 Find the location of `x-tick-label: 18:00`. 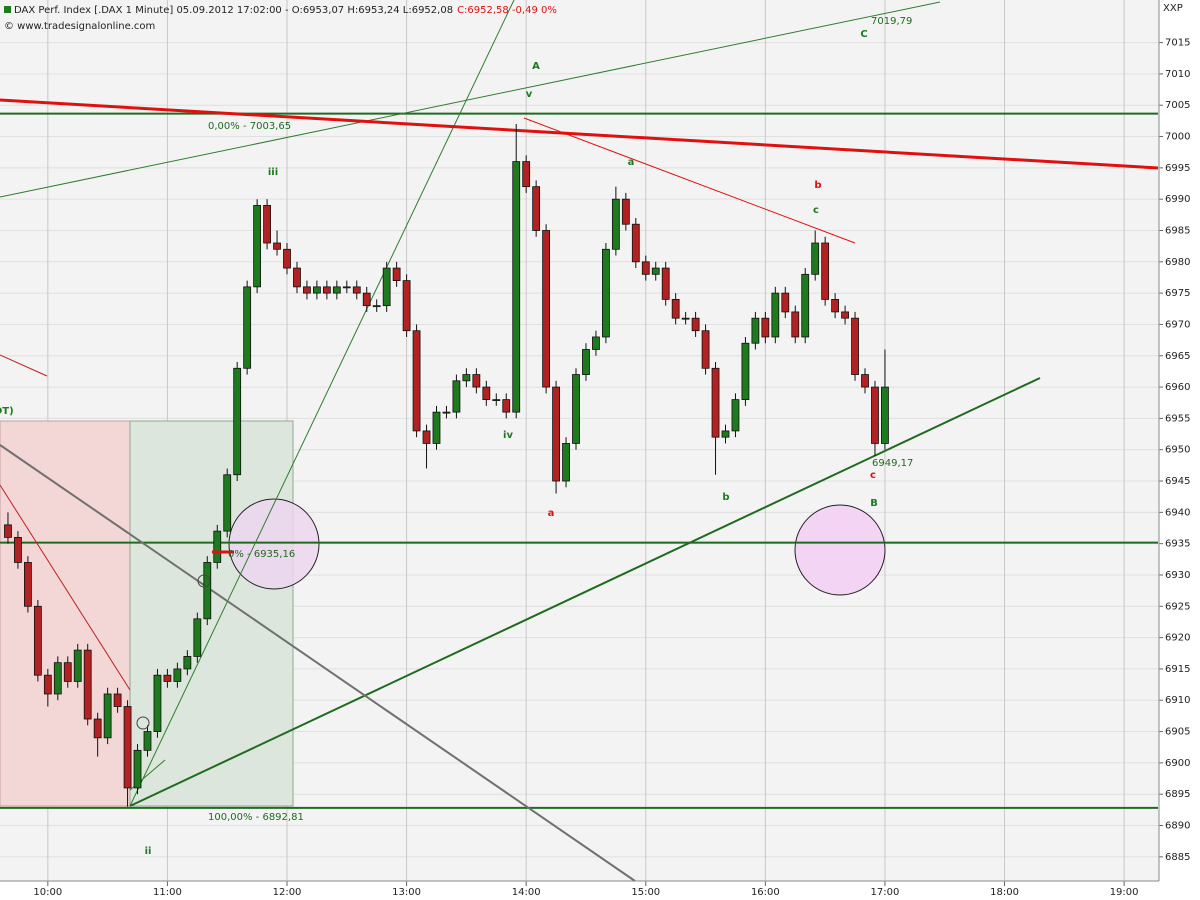

x-tick-label: 18:00 is located at coordinates (1004, 892).